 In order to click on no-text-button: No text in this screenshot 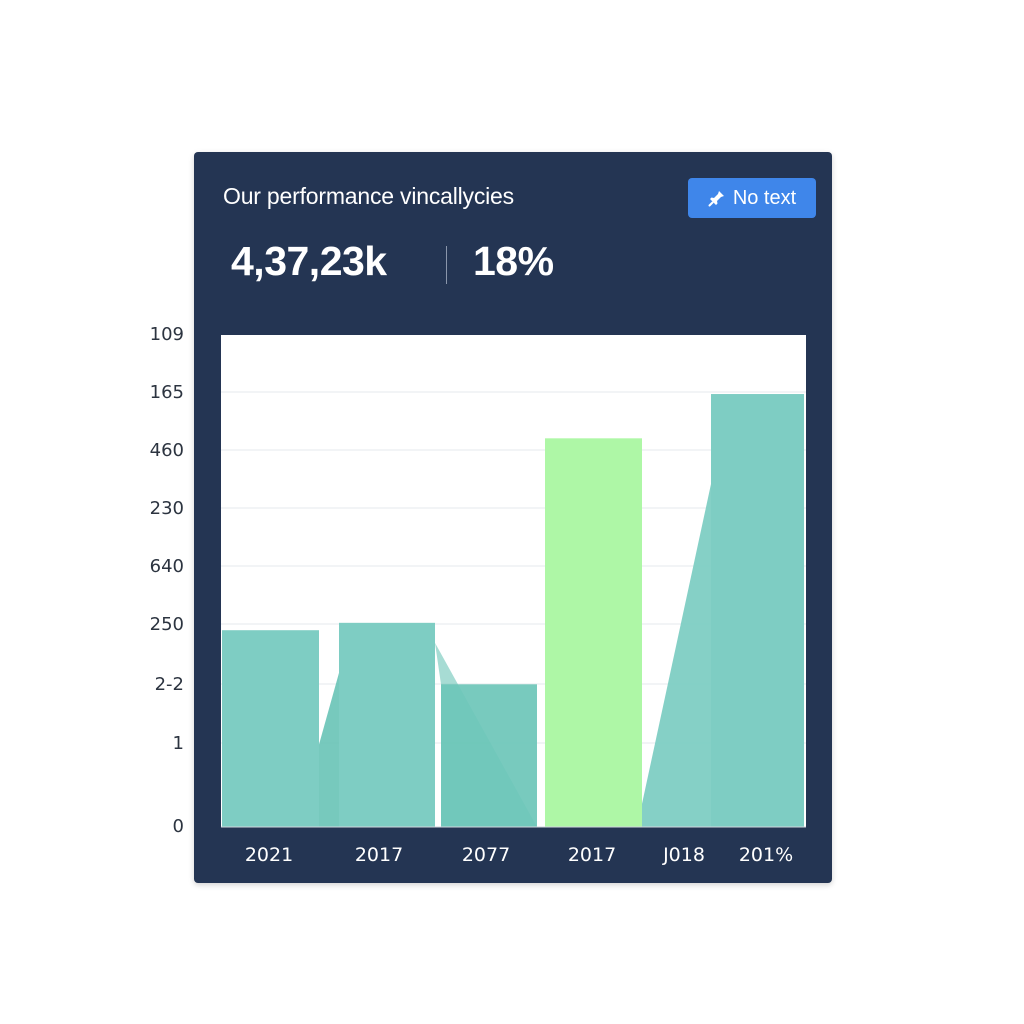, I will do `click(752, 198)`.